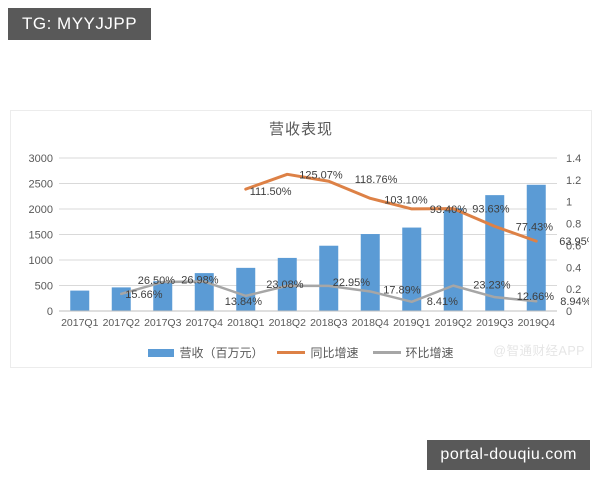 The height and width of the screenshot is (480, 600). I want to click on svg-text: 15.66%, so click(144, 295).